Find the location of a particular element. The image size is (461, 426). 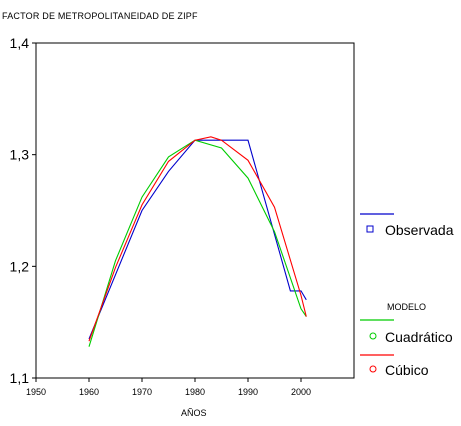

legend-label-cubico: Cúbico is located at coordinates (407, 370).